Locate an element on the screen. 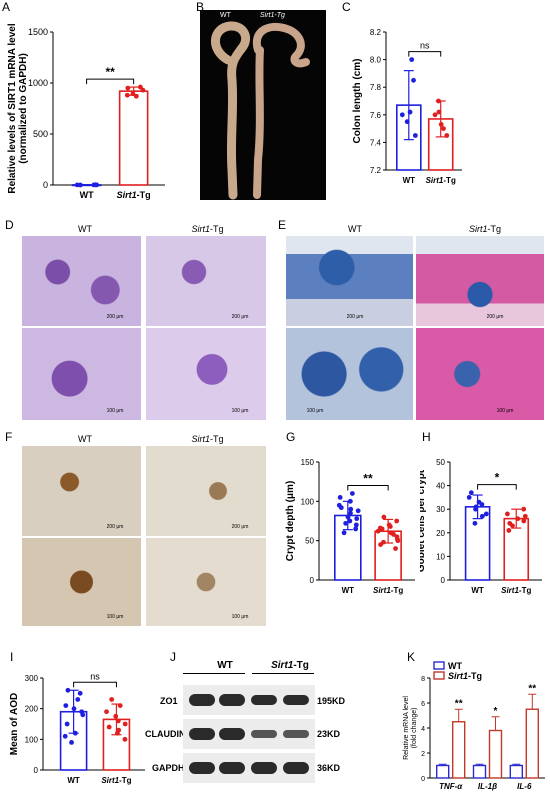 The image size is (550, 799). j-kd-claudin1: 23KD is located at coordinates (329, 734).